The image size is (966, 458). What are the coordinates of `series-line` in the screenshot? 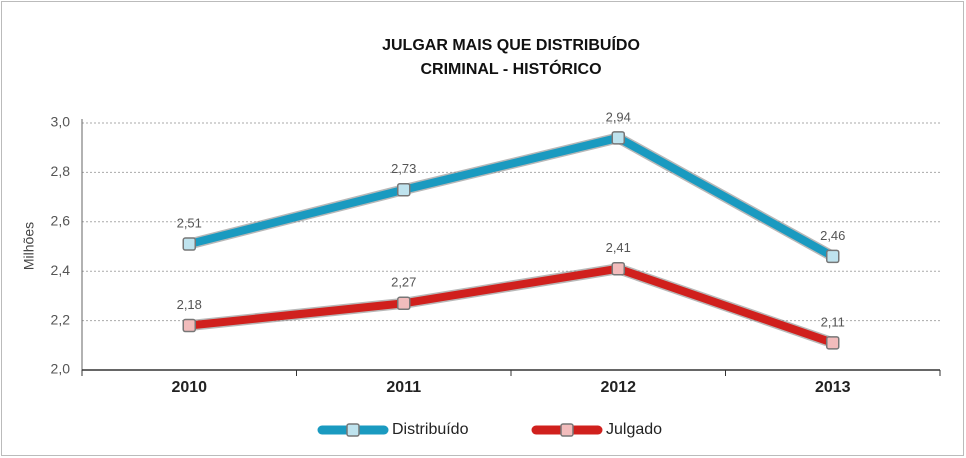 It's located at (511, 305).